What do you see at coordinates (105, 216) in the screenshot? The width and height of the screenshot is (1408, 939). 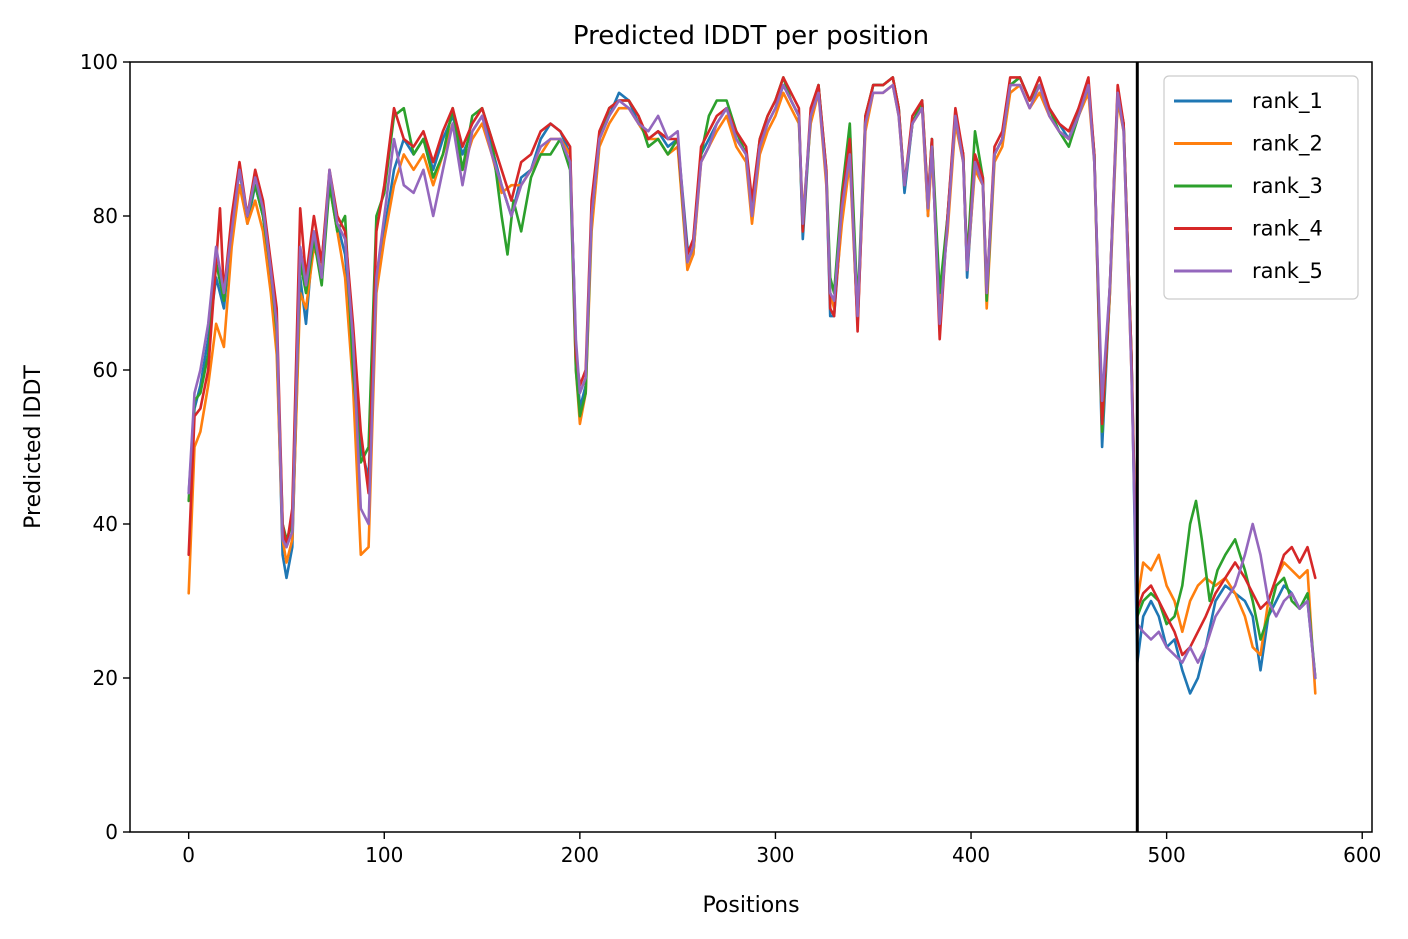 I see `y-tick-label: 80` at bounding box center [105, 216].